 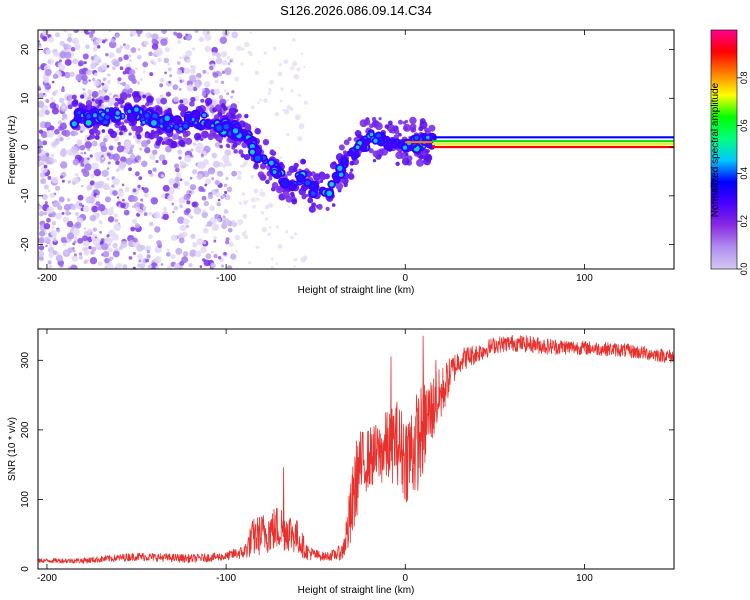 What do you see at coordinates (226, 278) in the screenshot?
I see `x-tick-label: -100` at bounding box center [226, 278].